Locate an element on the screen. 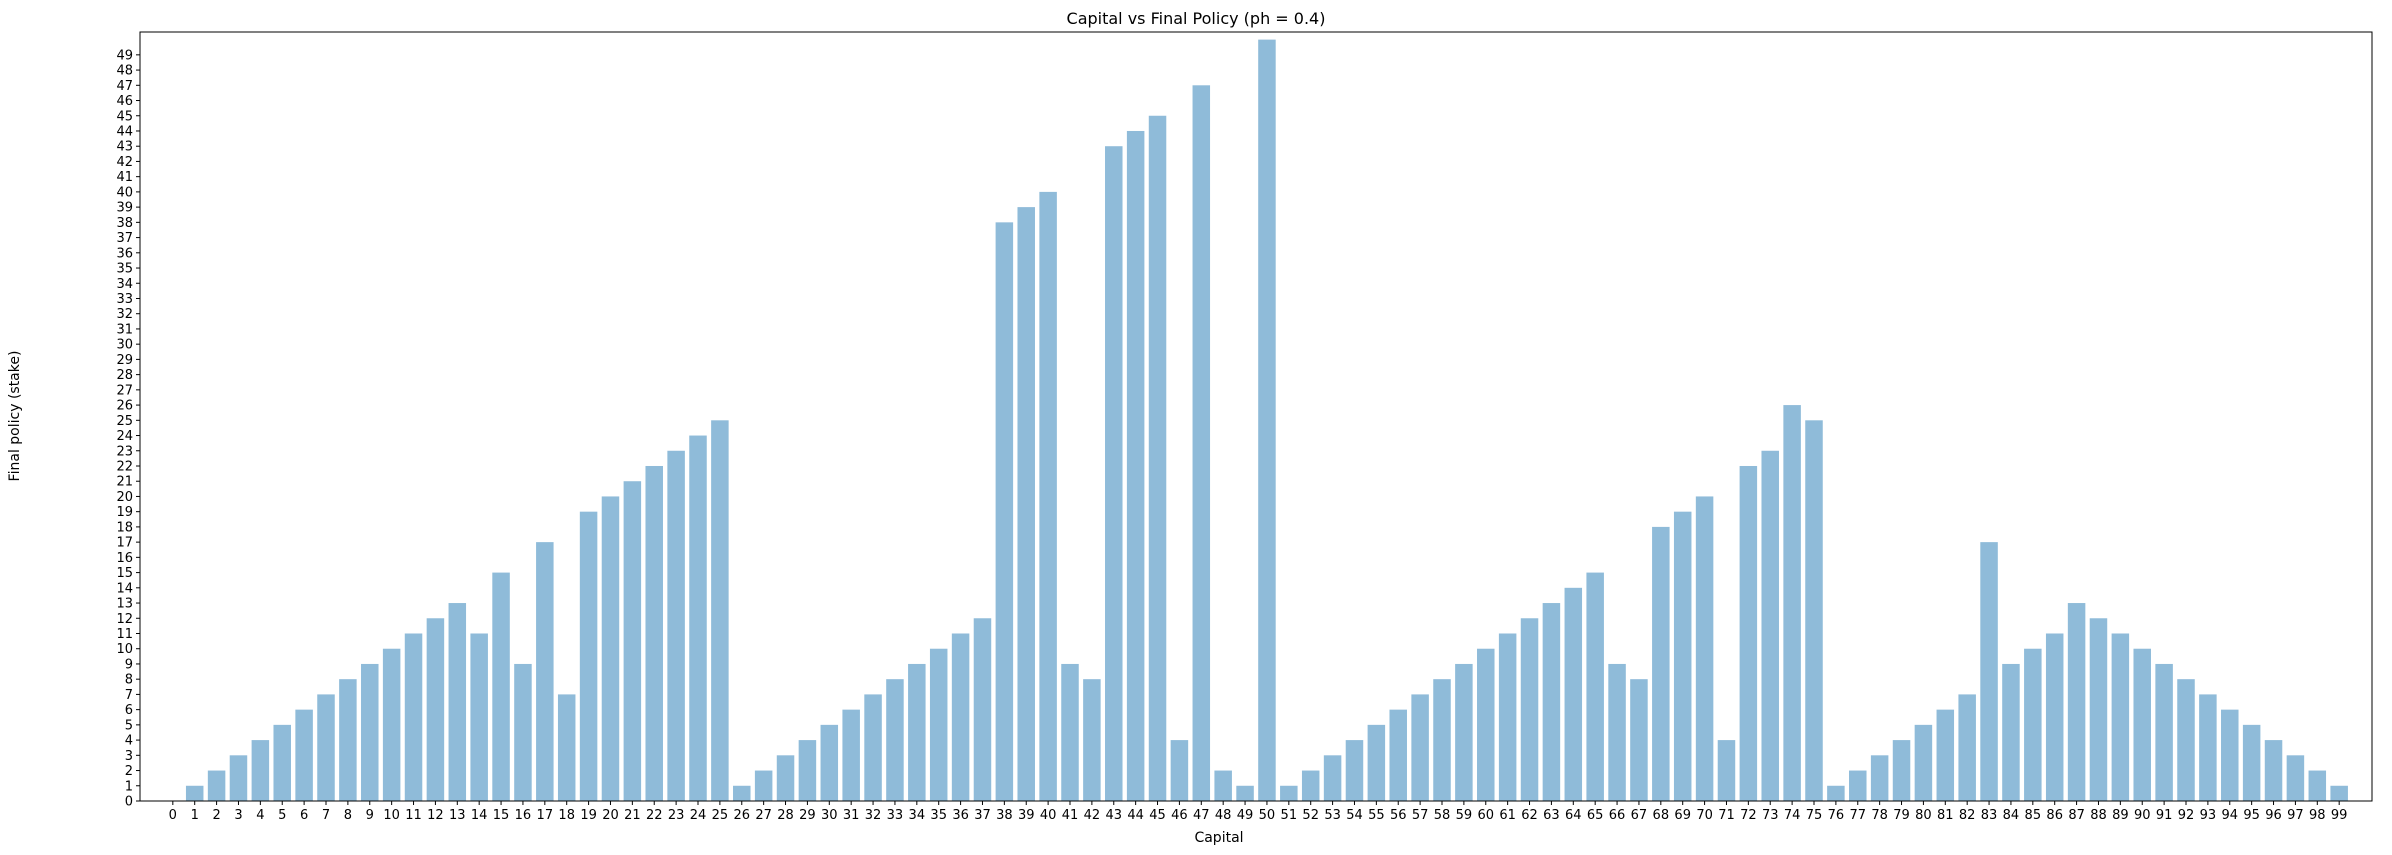 The height and width of the screenshot is (855, 2392). y-tick-label: 4 is located at coordinates (129, 741).